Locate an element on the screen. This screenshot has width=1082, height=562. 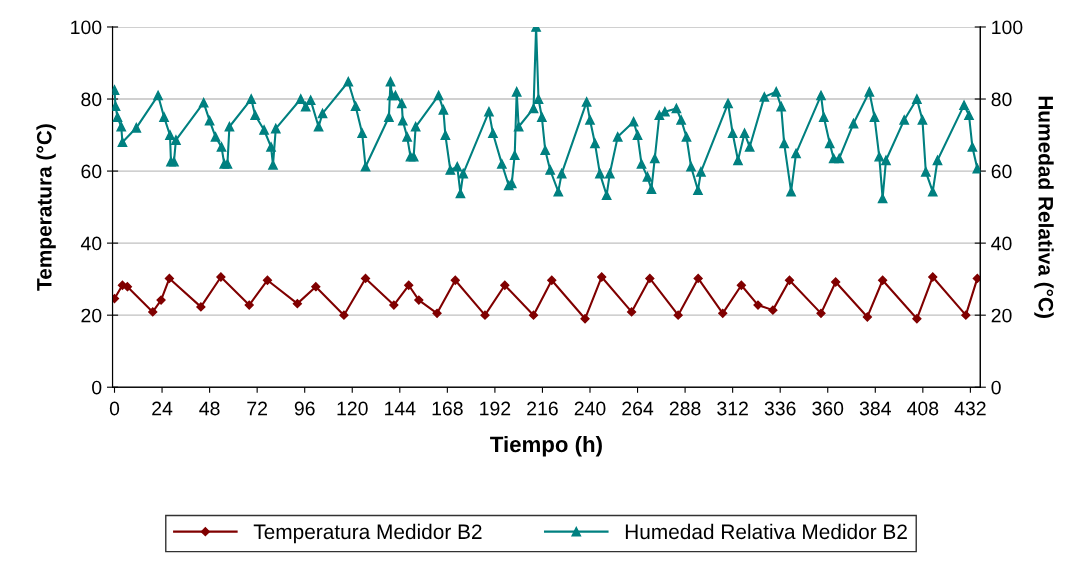
x-tick-label: 72 is located at coordinates (257, 408).